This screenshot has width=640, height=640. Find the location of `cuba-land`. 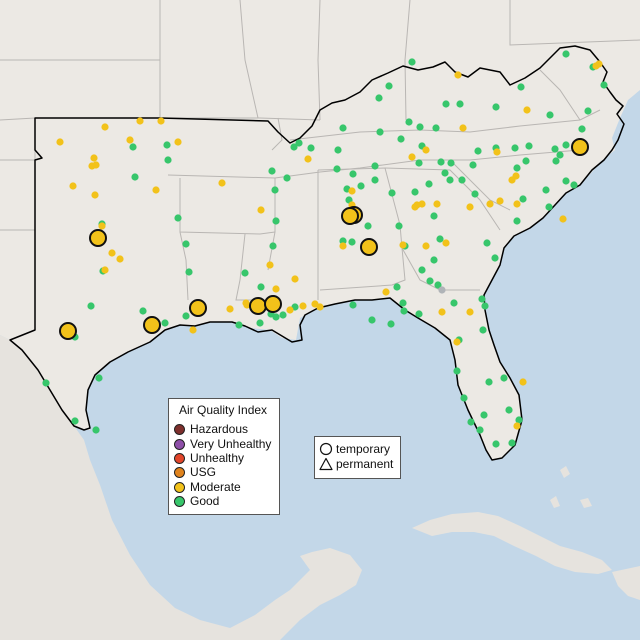

cuba-land is located at coordinates (512, 543).